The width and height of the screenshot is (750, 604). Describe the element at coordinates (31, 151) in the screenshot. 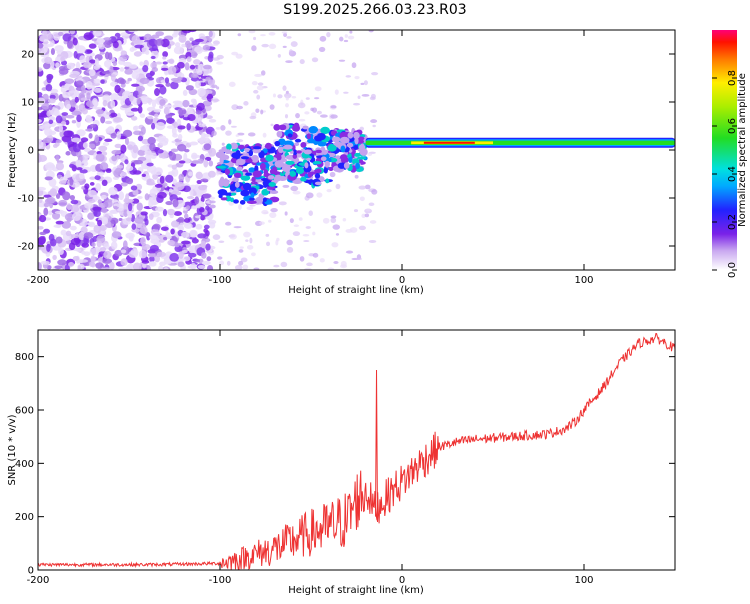

I see `spectrogram-y-tick-label: 0` at that location.